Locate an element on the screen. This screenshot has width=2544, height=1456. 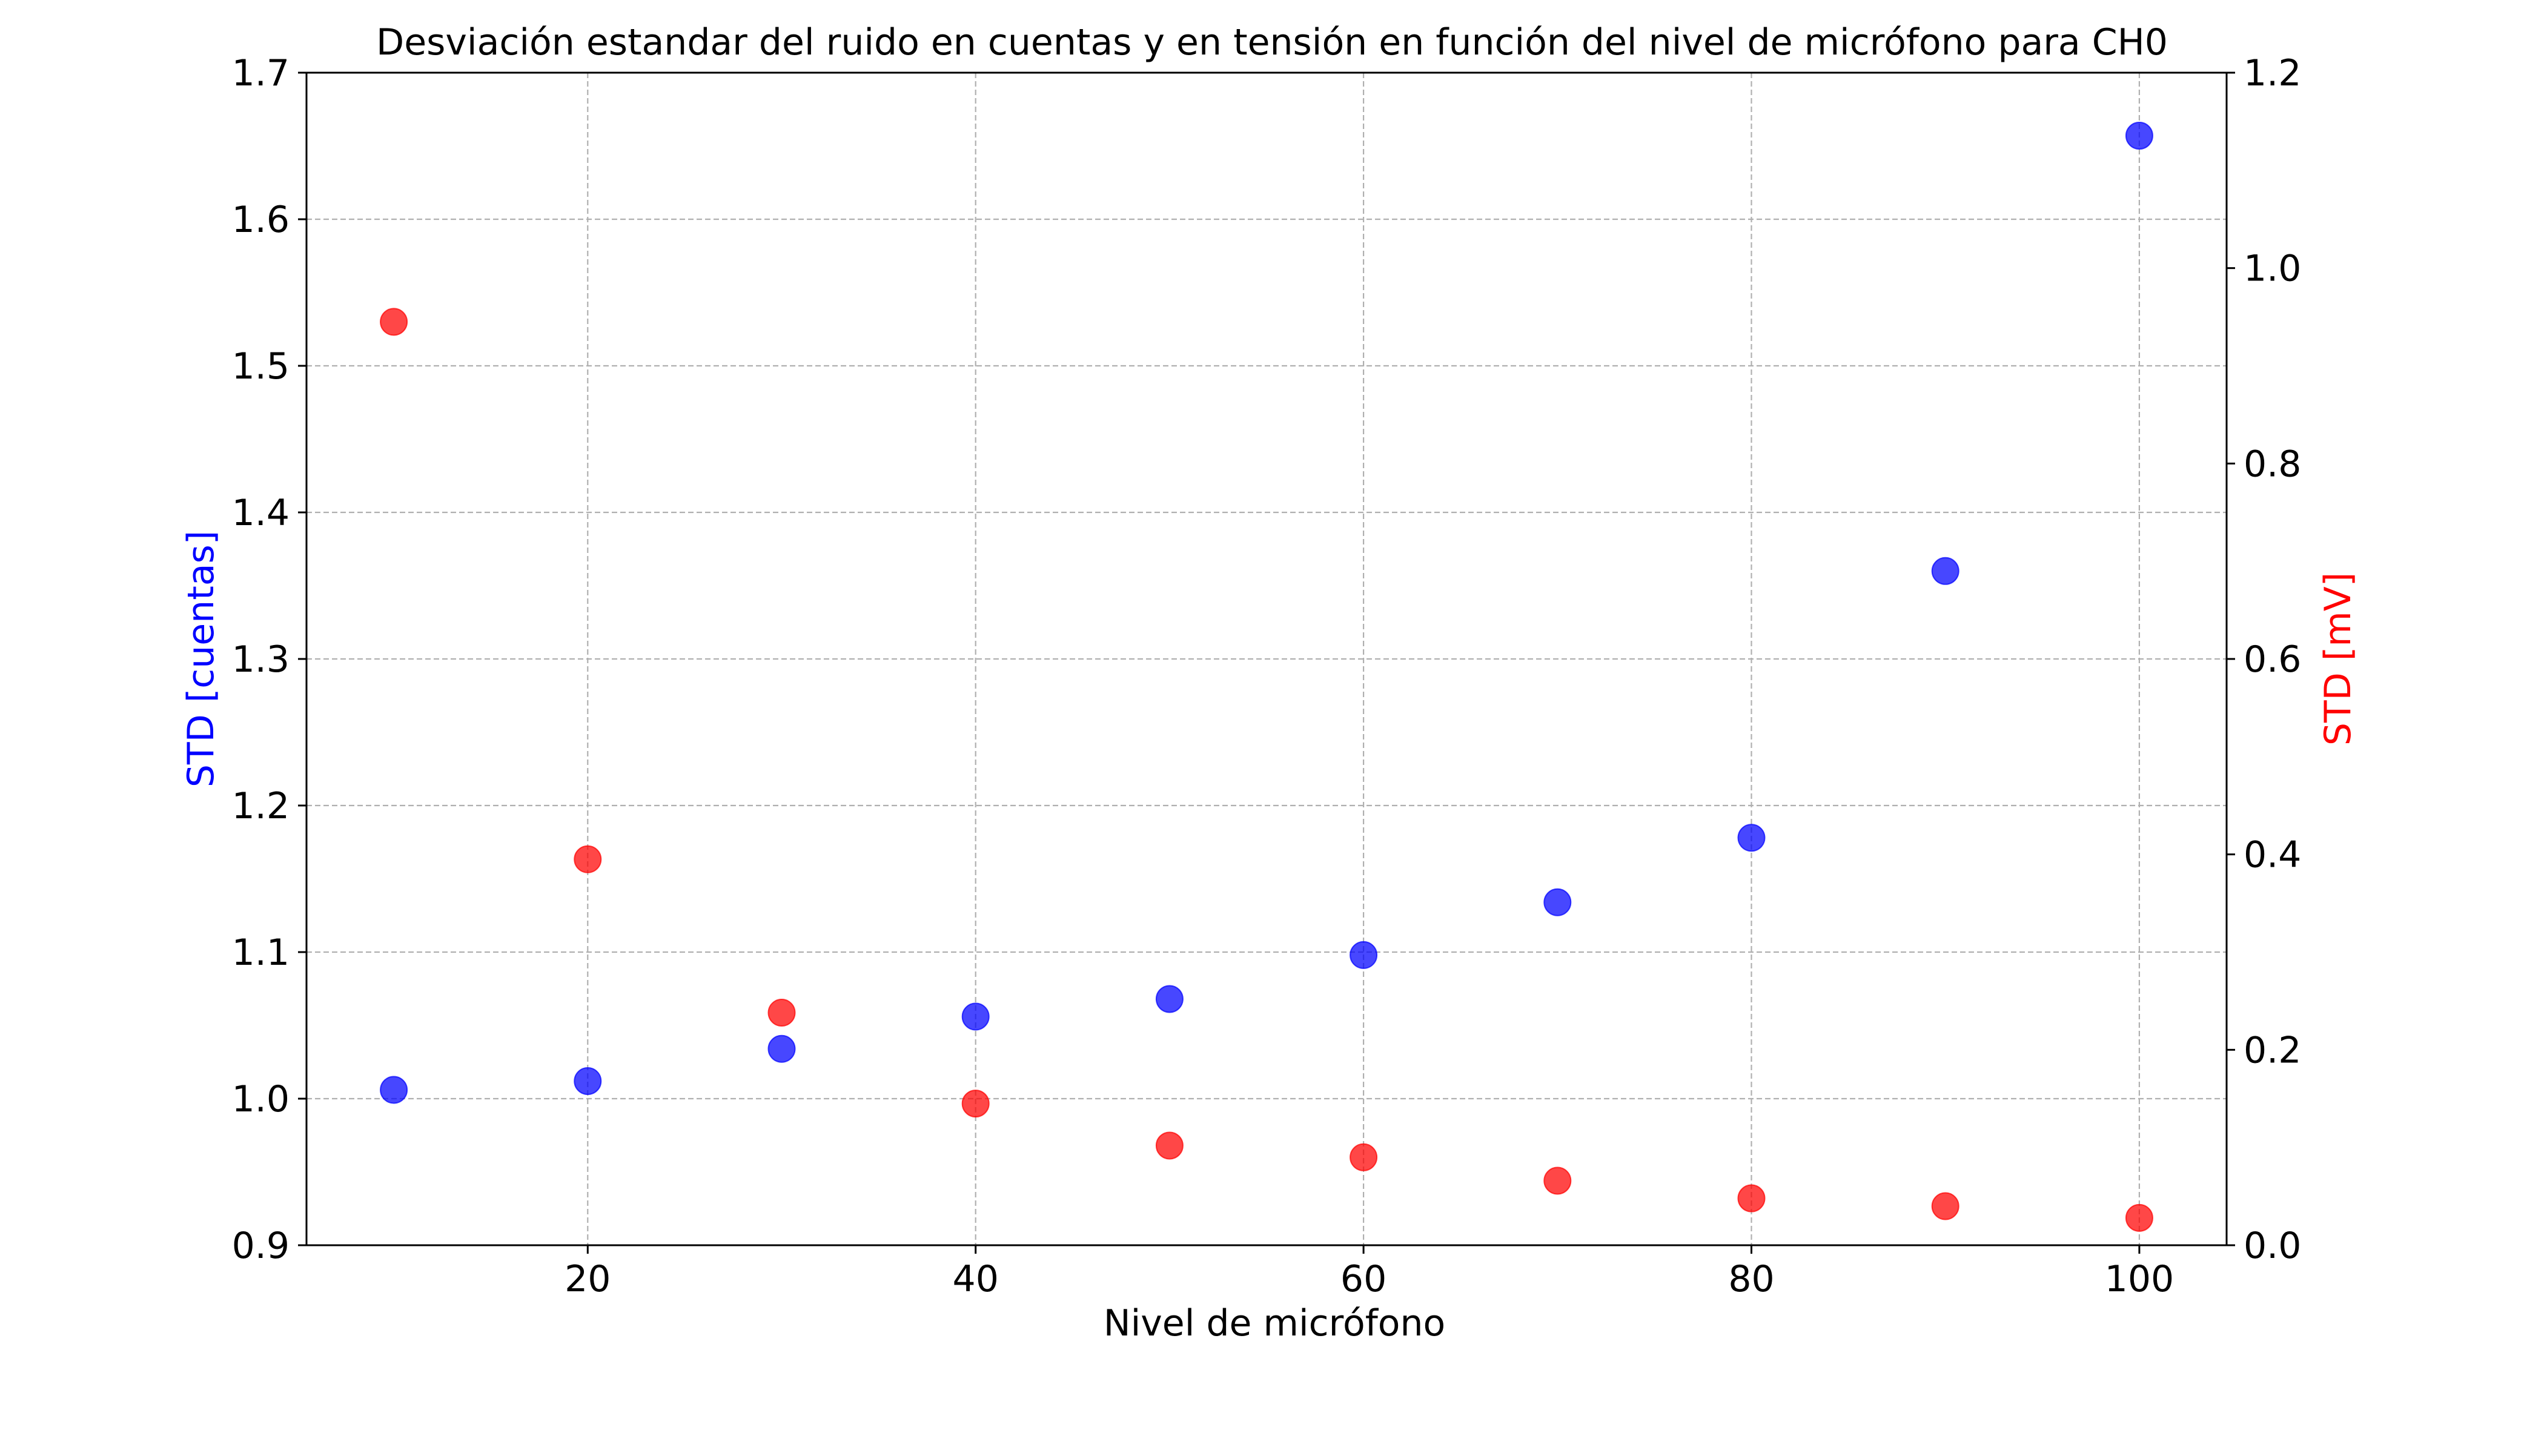
y-axis-left-label: STD [cuentas] is located at coordinates (201, 659).